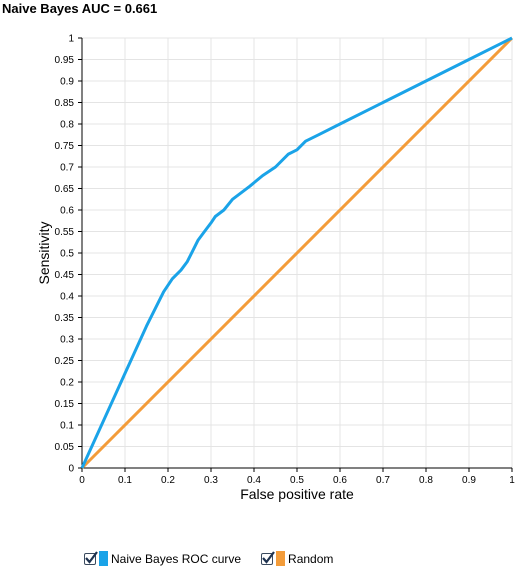 The width and height of the screenshot is (525, 574). I want to click on y-tick-label: 0.3, so click(67, 340).